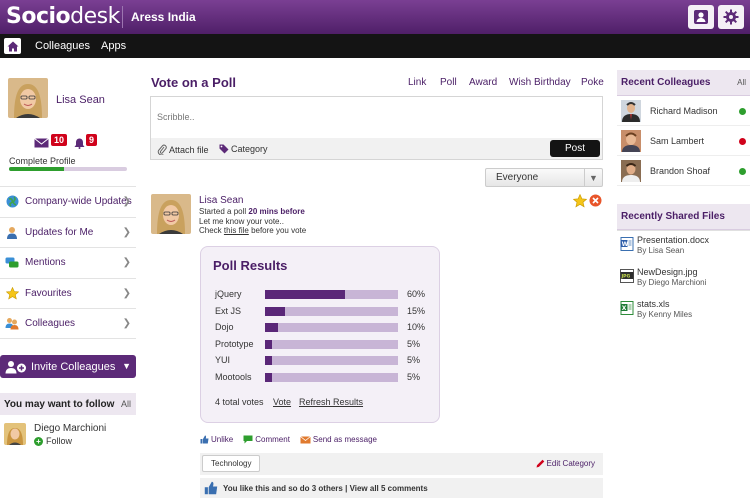 Image resolution: width=750 pixels, height=500 pixels. What do you see at coordinates (59, 140) in the screenshot?
I see `messages-count-badge: 10` at bounding box center [59, 140].